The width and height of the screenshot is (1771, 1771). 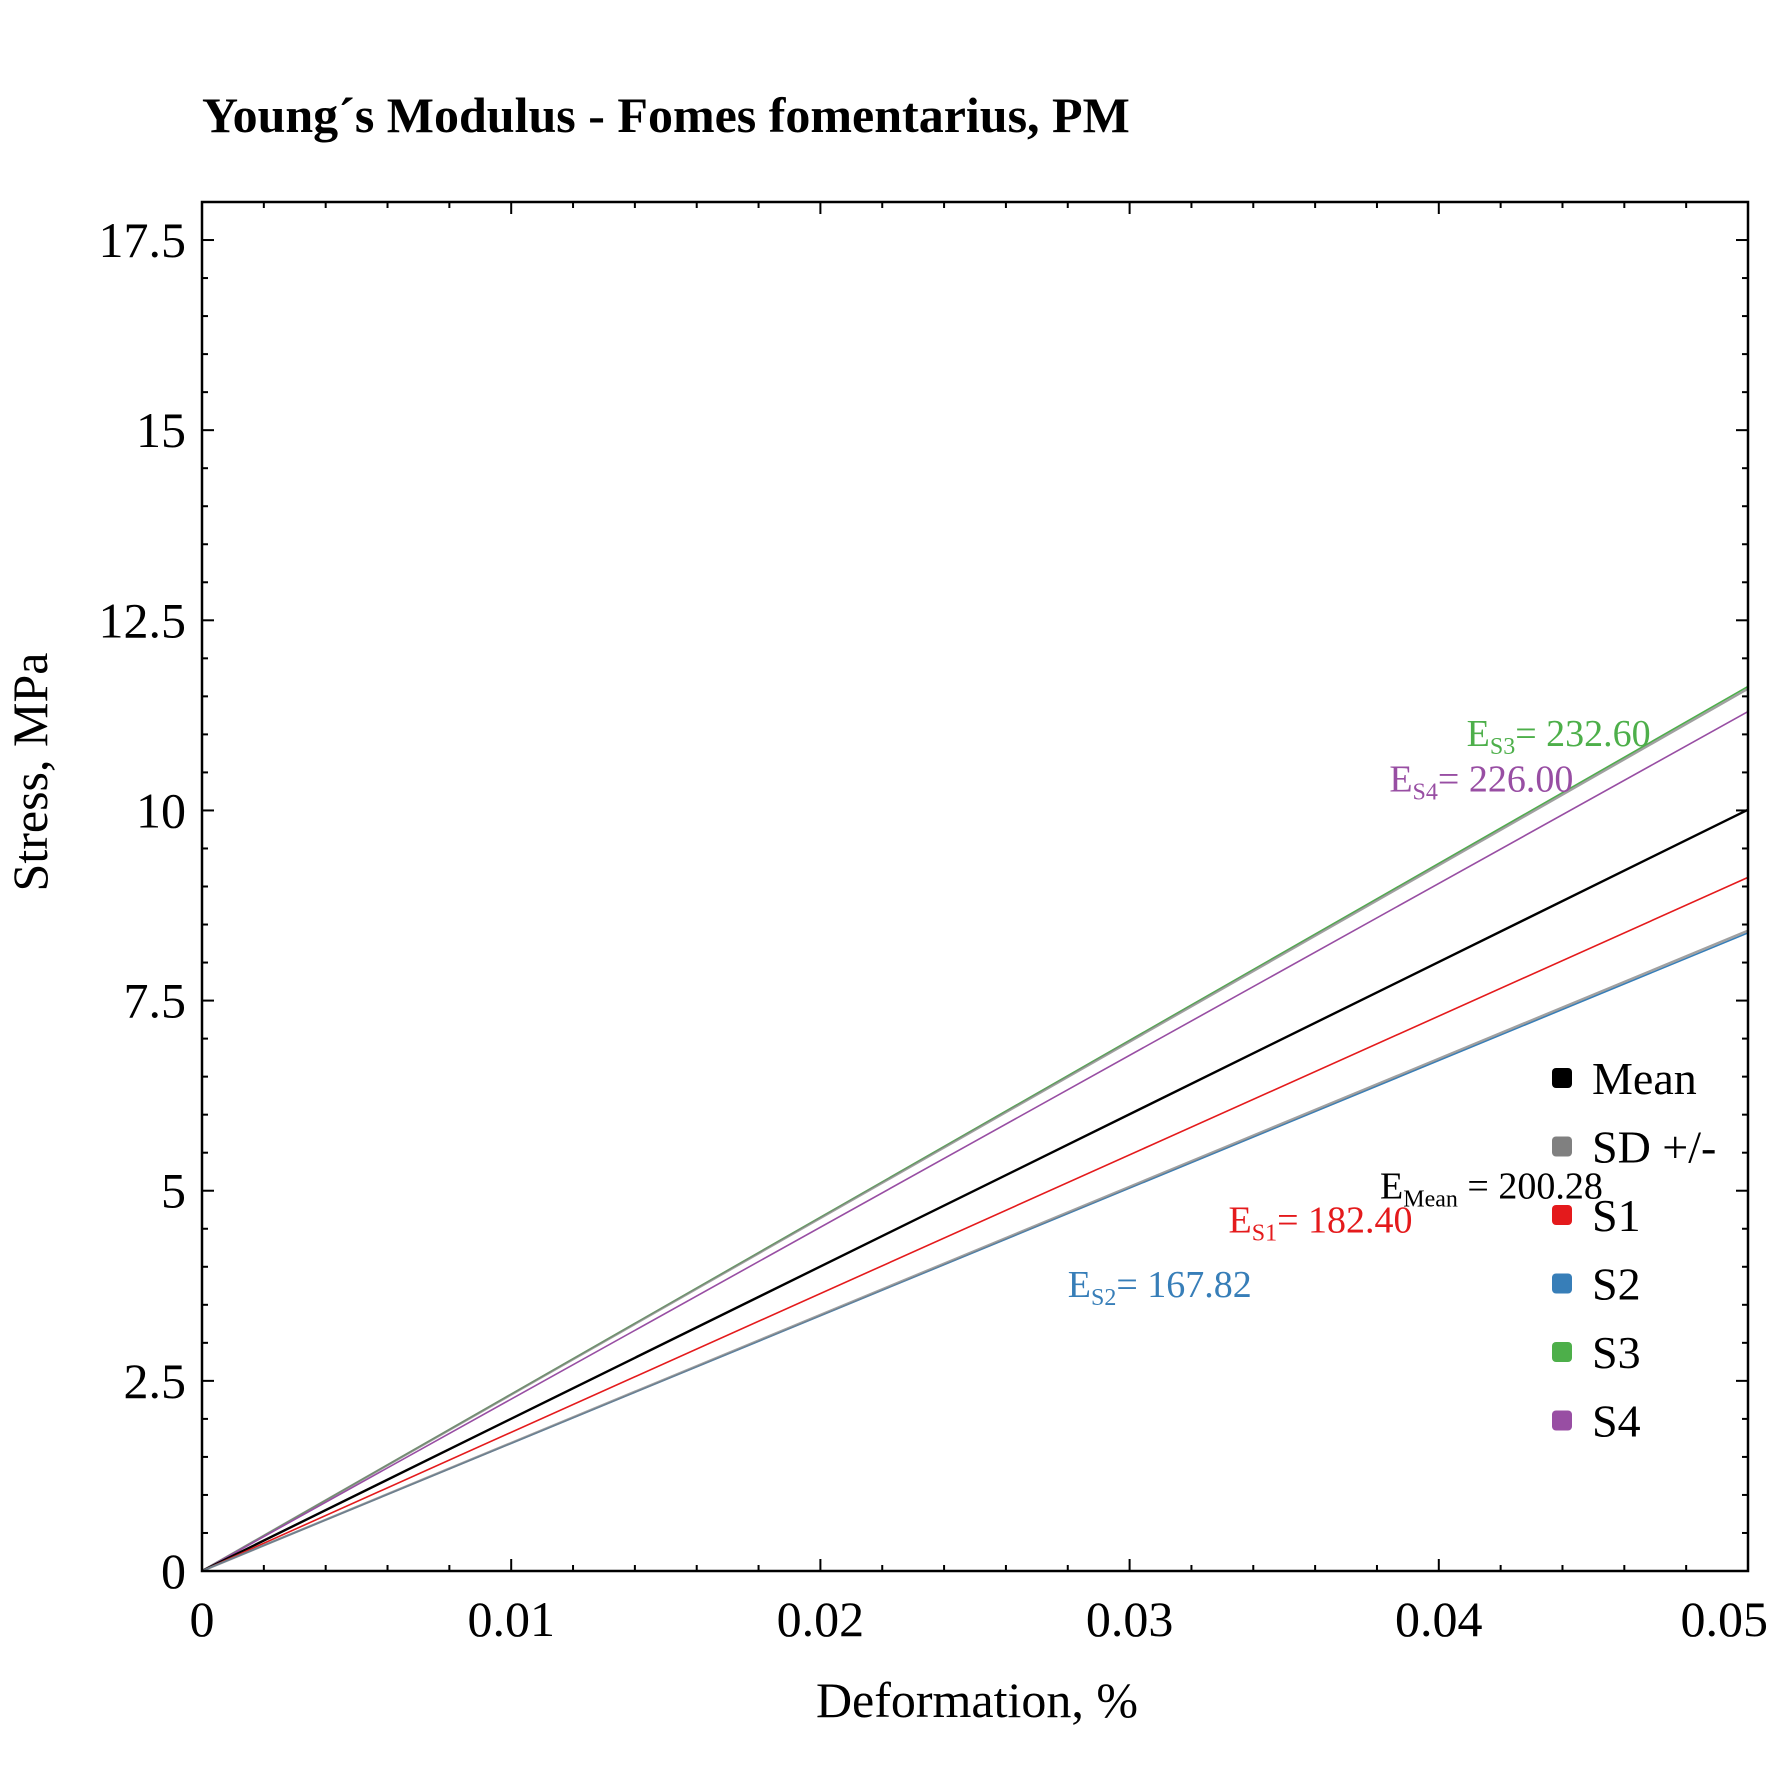 I want to click on legend-label: Mean, so click(x=1644, y=1078).